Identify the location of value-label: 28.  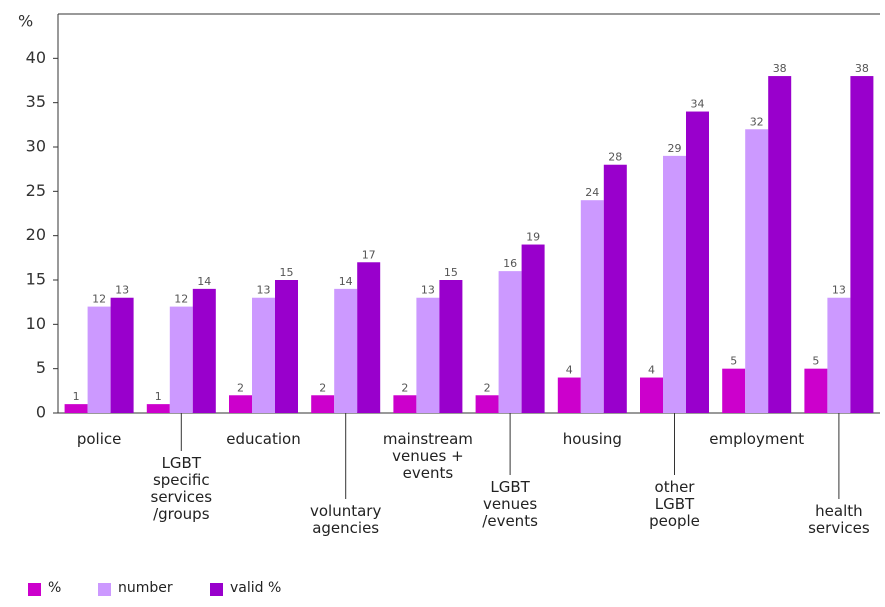
(615, 157).